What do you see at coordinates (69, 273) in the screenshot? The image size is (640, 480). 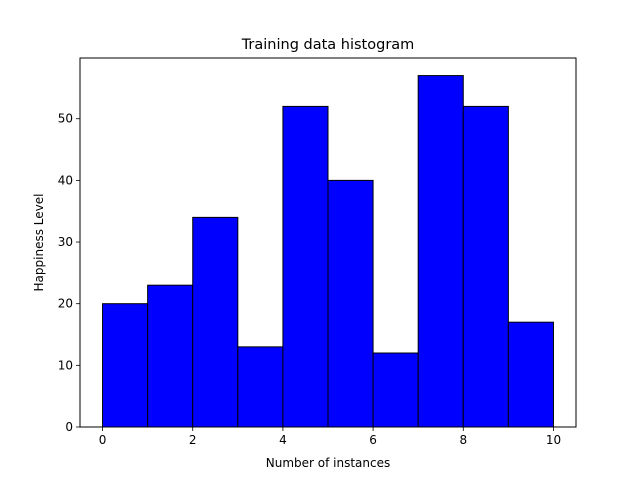 I see `y-axis-ticks: 0 10 20 30 40 50` at bounding box center [69, 273].